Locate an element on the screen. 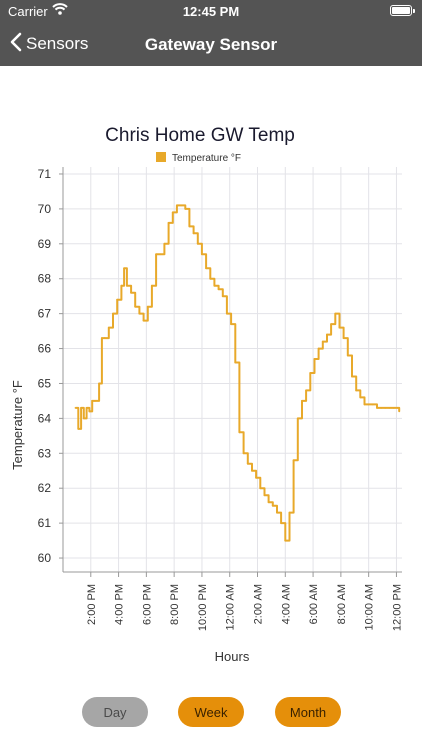  y-axis-label: Temperature °F is located at coordinates (17, 425).